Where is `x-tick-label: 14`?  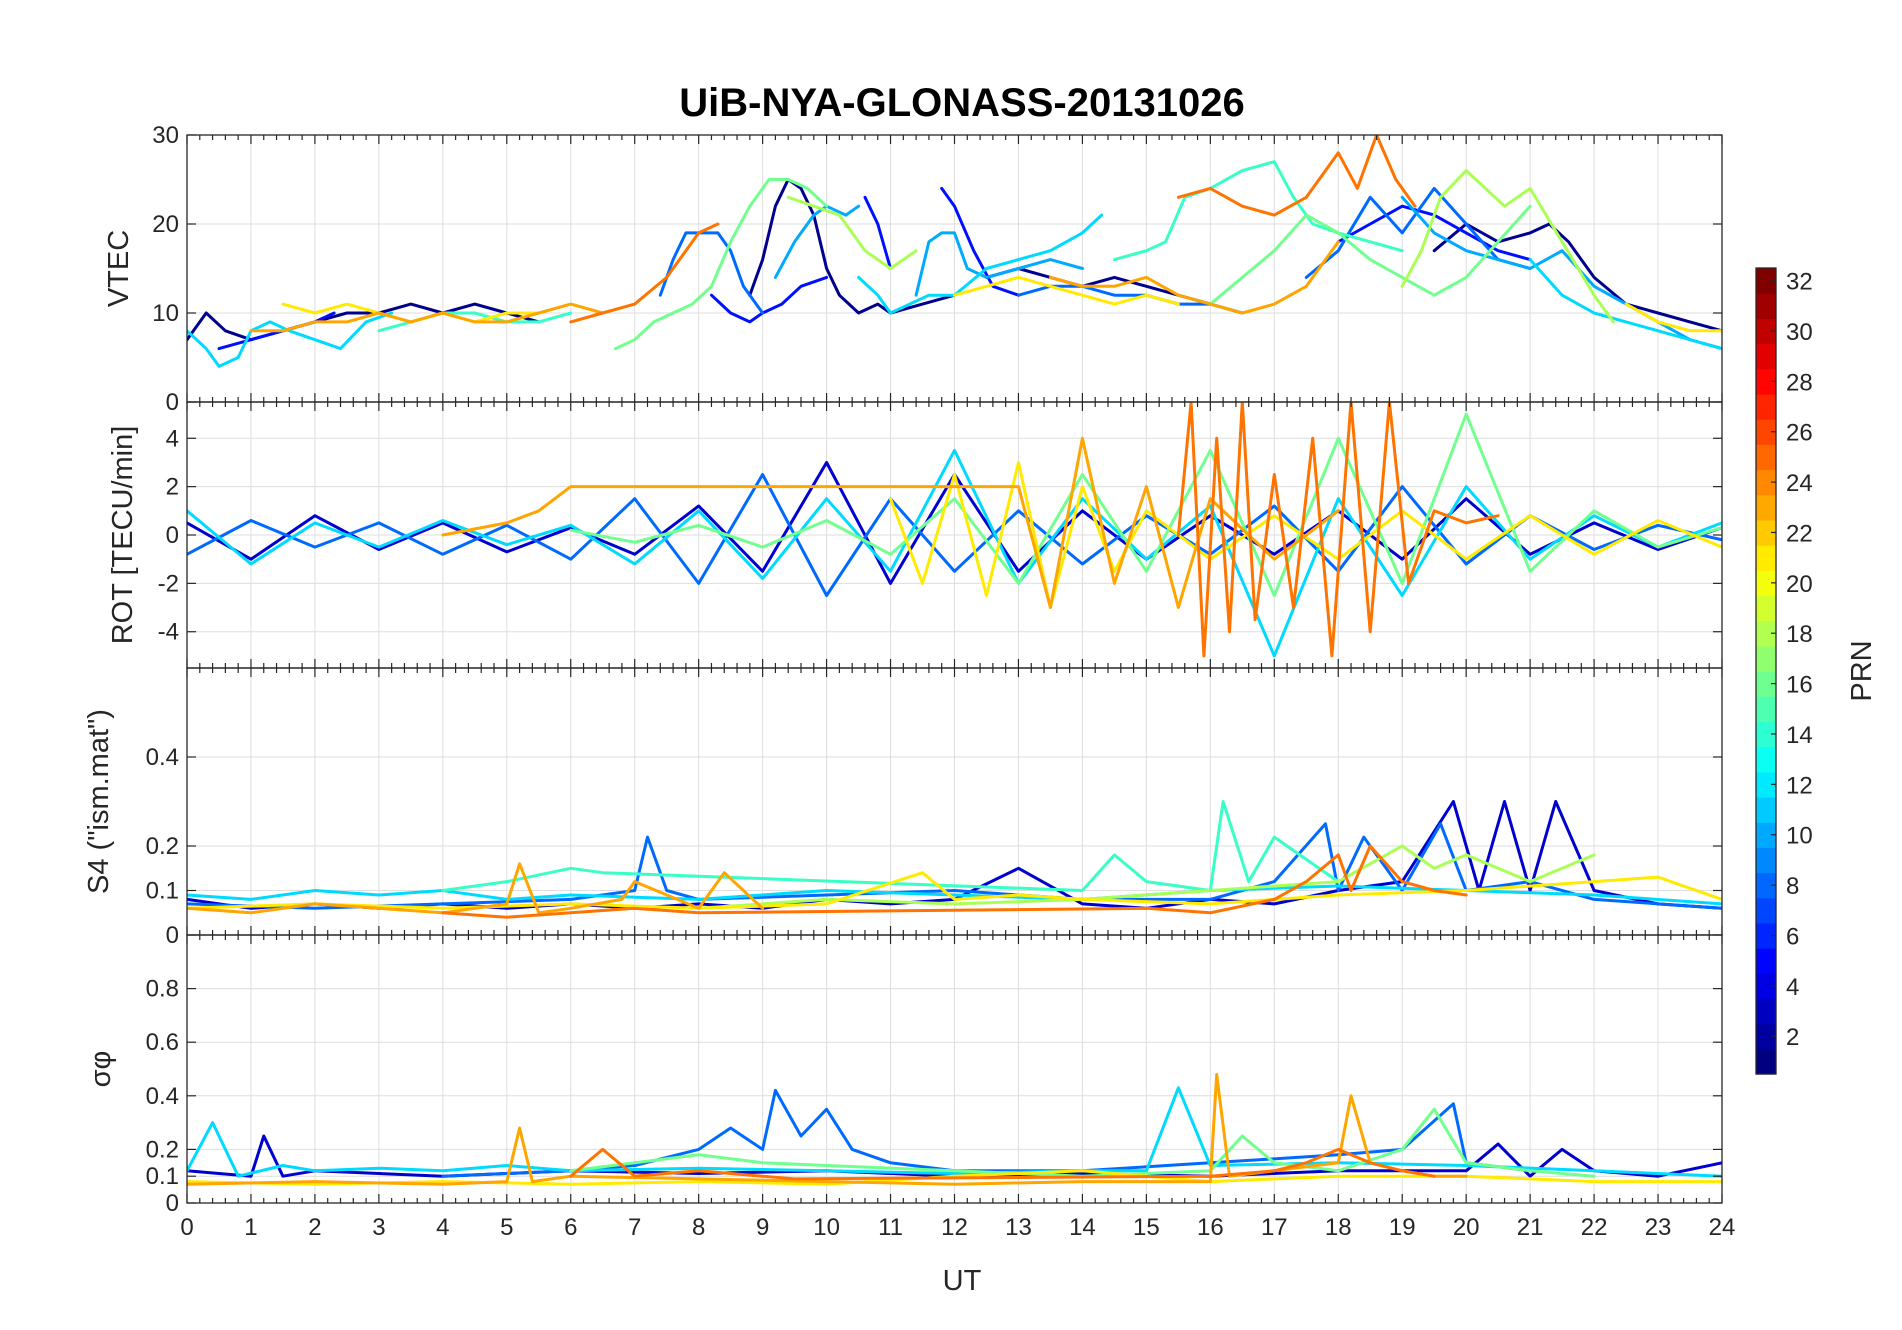 x-tick-label: 14 is located at coordinates (1082, 1227).